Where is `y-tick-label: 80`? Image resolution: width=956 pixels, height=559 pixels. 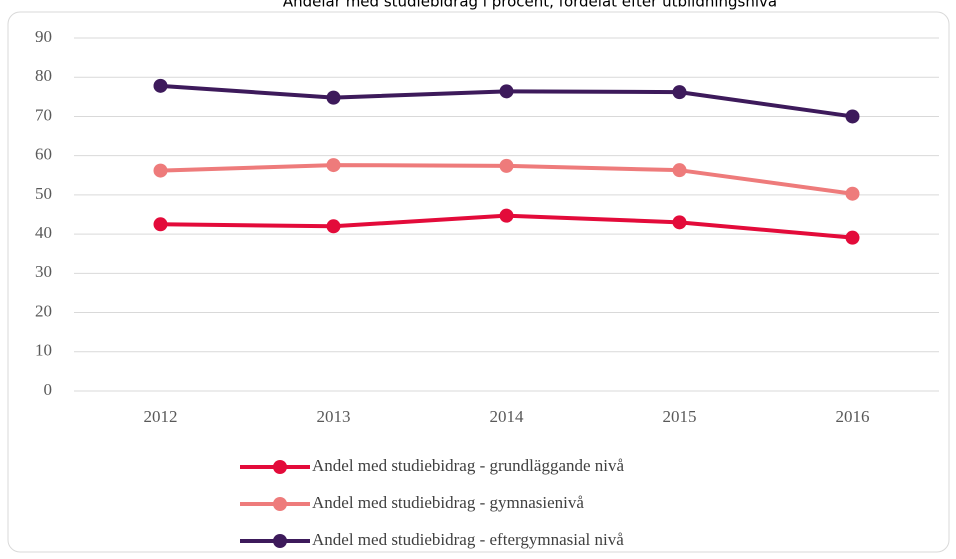
y-tick-label: 80 is located at coordinates (43, 75).